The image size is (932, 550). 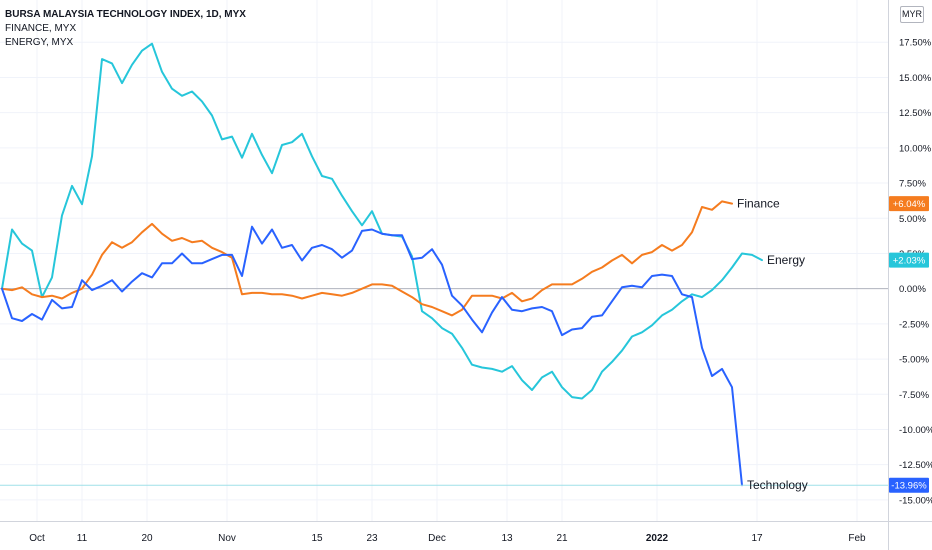 I want to click on y-tick-label: 12.50%, so click(x=915, y=113).